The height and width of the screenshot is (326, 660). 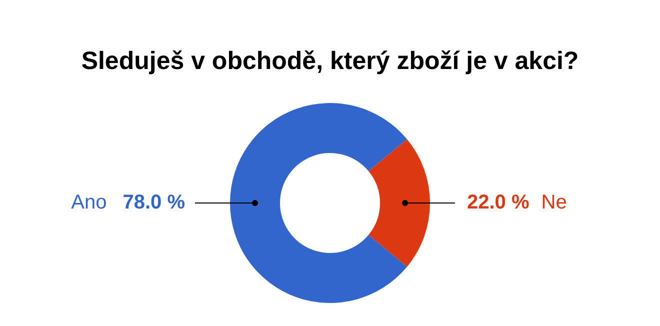 What do you see at coordinates (498, 203) in the screenshot?
I see `data-label: 22.0 %` at bounding box center [498, 203].